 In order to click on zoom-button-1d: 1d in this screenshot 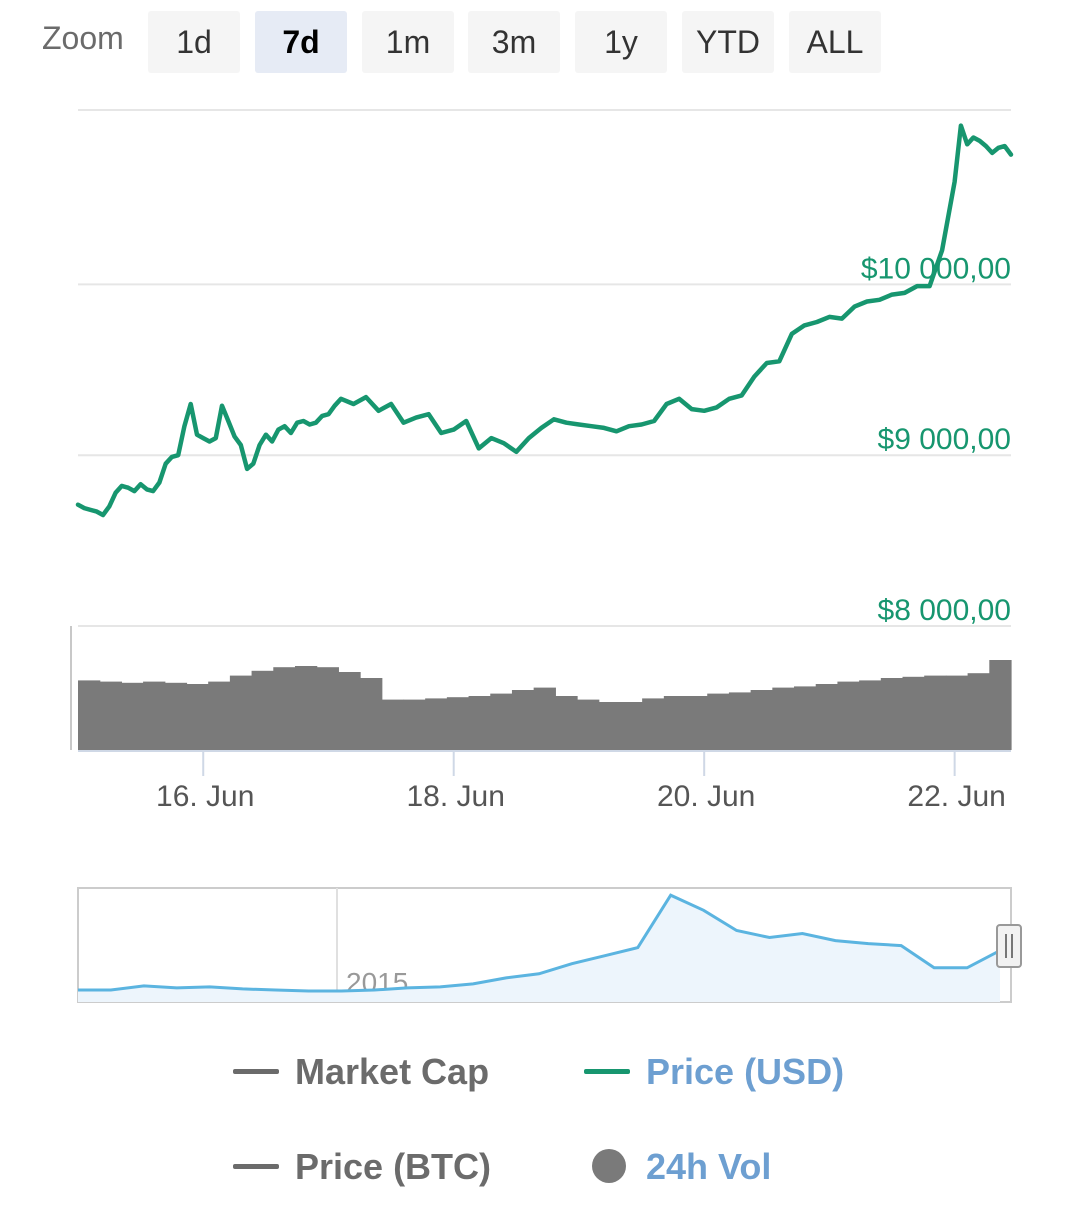, I will do `click(194, 42)`.